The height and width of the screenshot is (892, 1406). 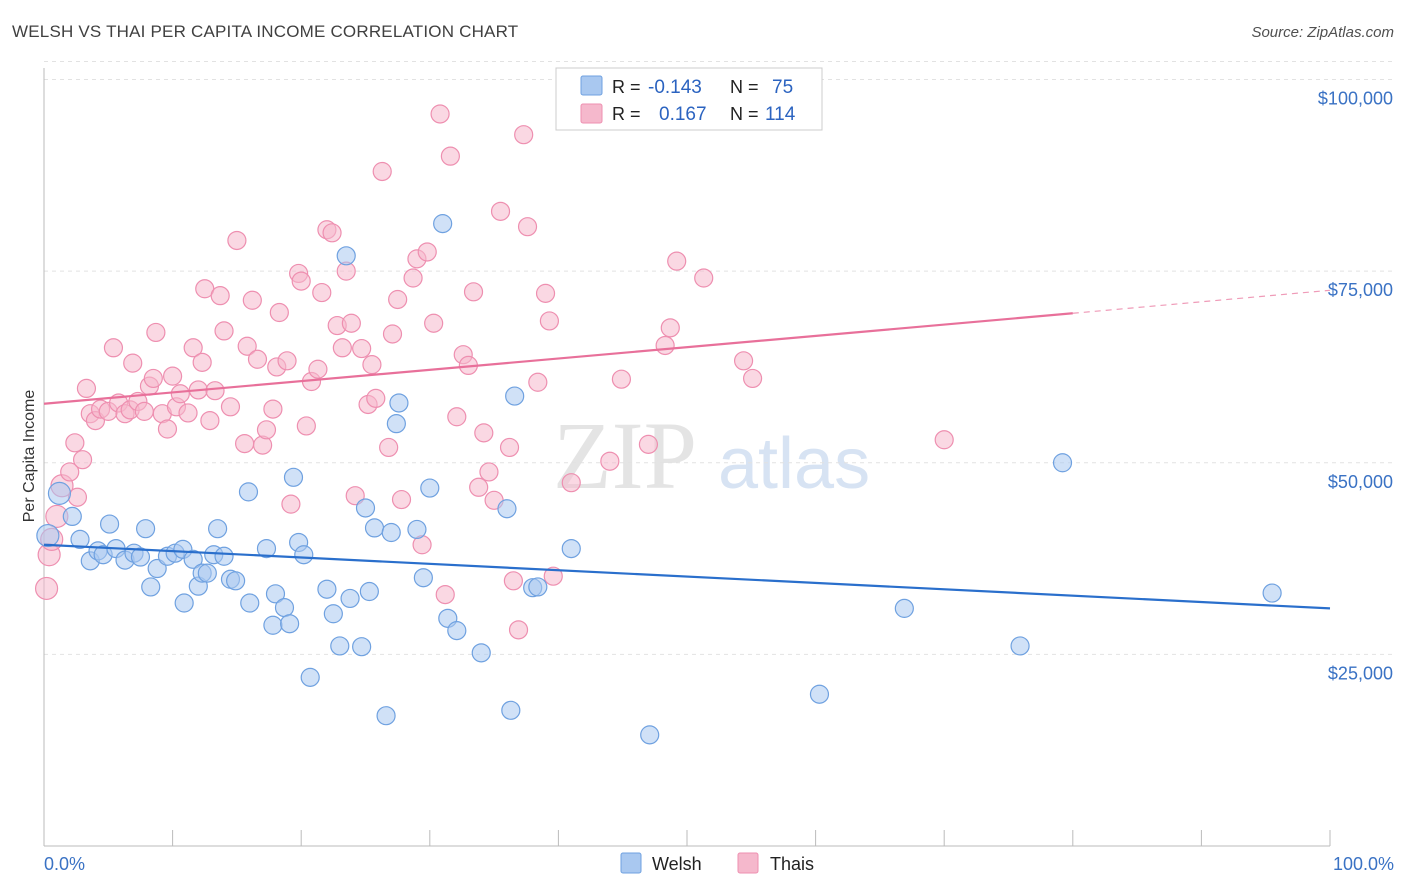 What do you see at coordinates (1355, 386) in the screenshot?
I see `y-axis-tick-labels: $25,000 $50,000 $75,000 $100,000` at bounding box center [1355, 386].